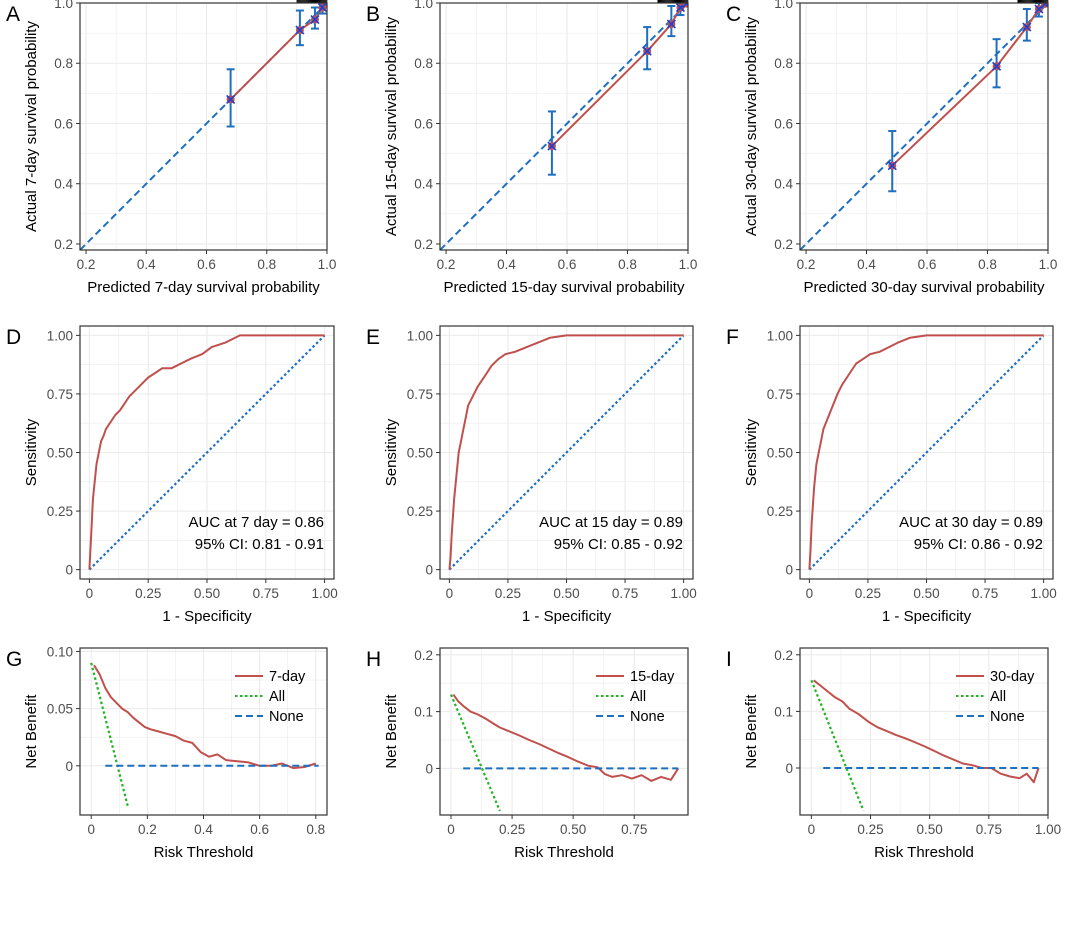  I want to click on auc-annotation: AUC at 30 day = 0.89, so click(971, 522).